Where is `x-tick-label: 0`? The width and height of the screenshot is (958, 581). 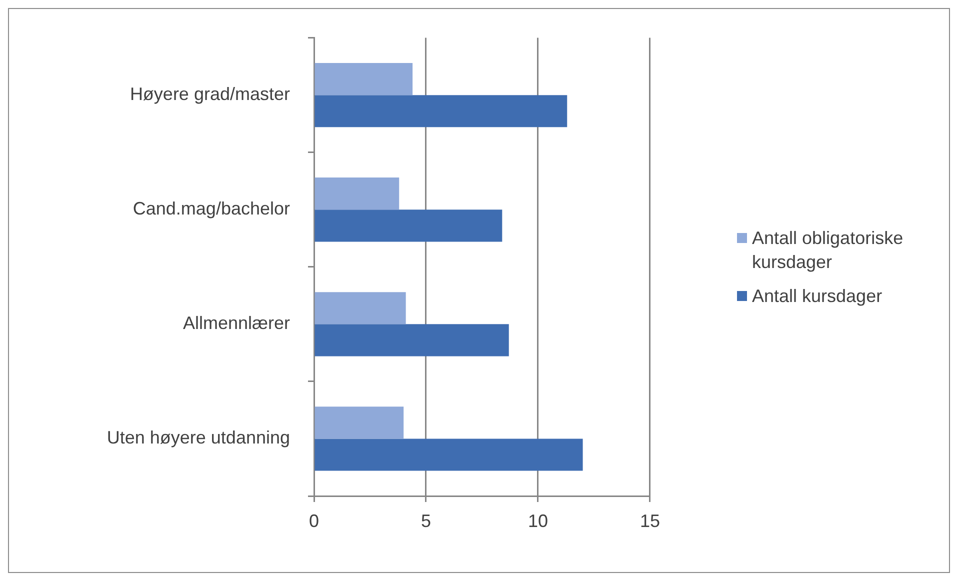
x-tick-label: 0 is located at coordinates (314, 520).